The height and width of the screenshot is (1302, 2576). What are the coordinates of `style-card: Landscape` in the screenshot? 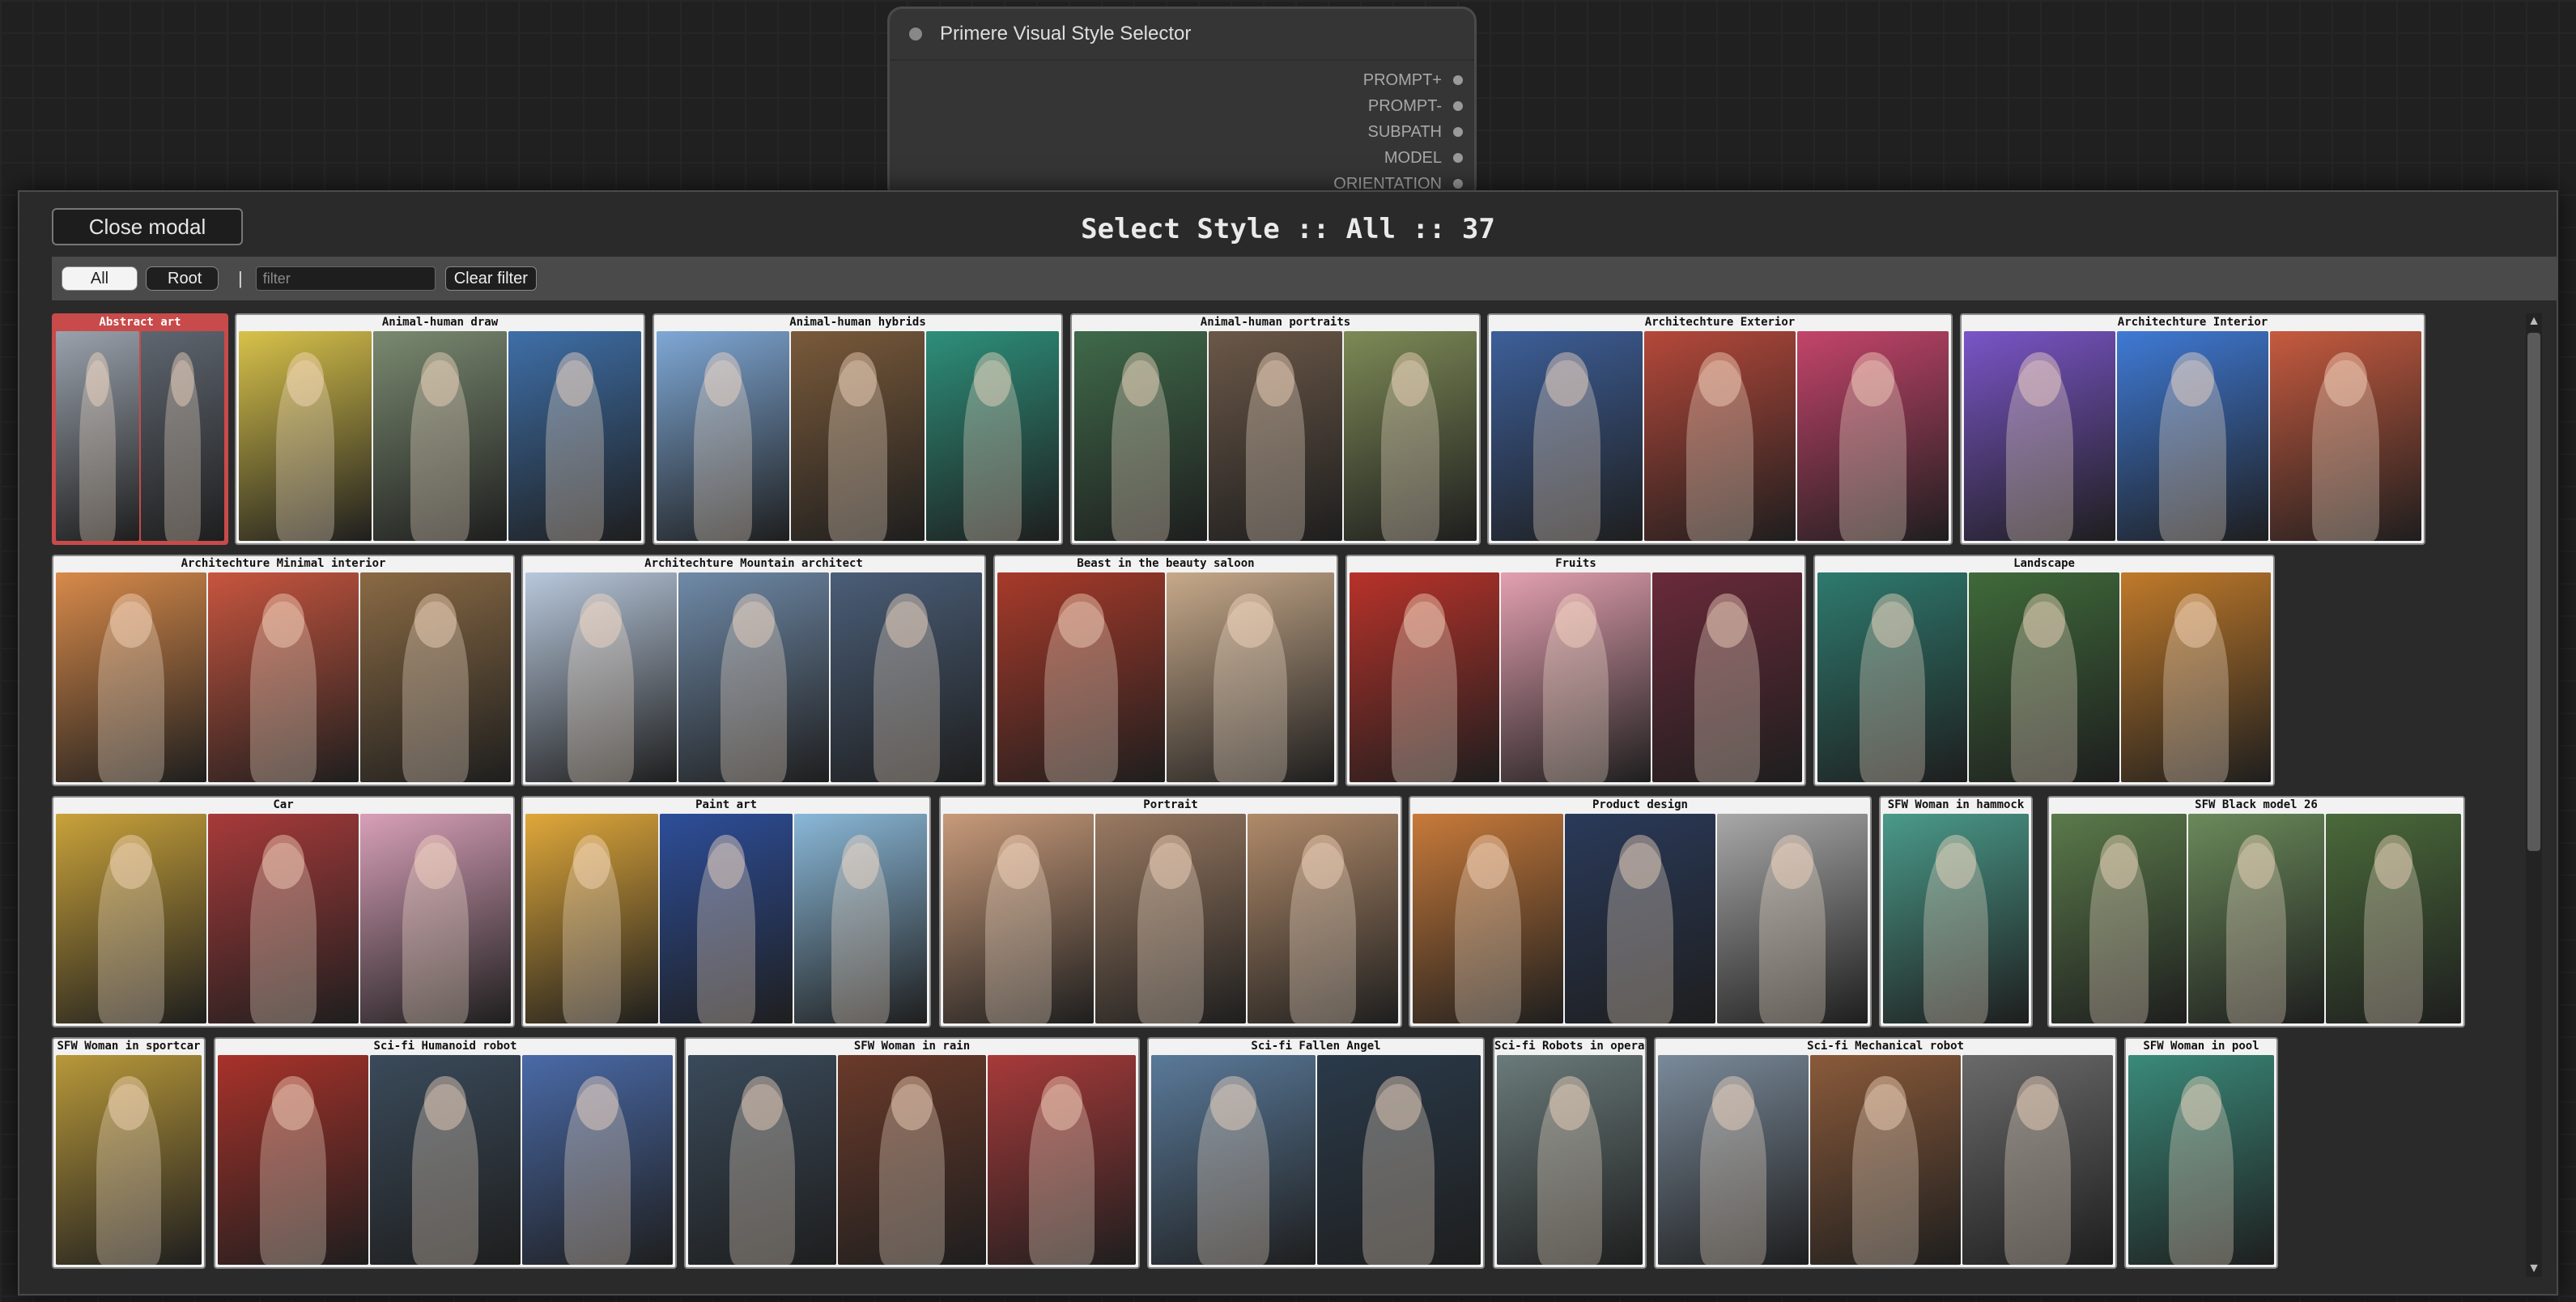 It's located at (2044, 670).